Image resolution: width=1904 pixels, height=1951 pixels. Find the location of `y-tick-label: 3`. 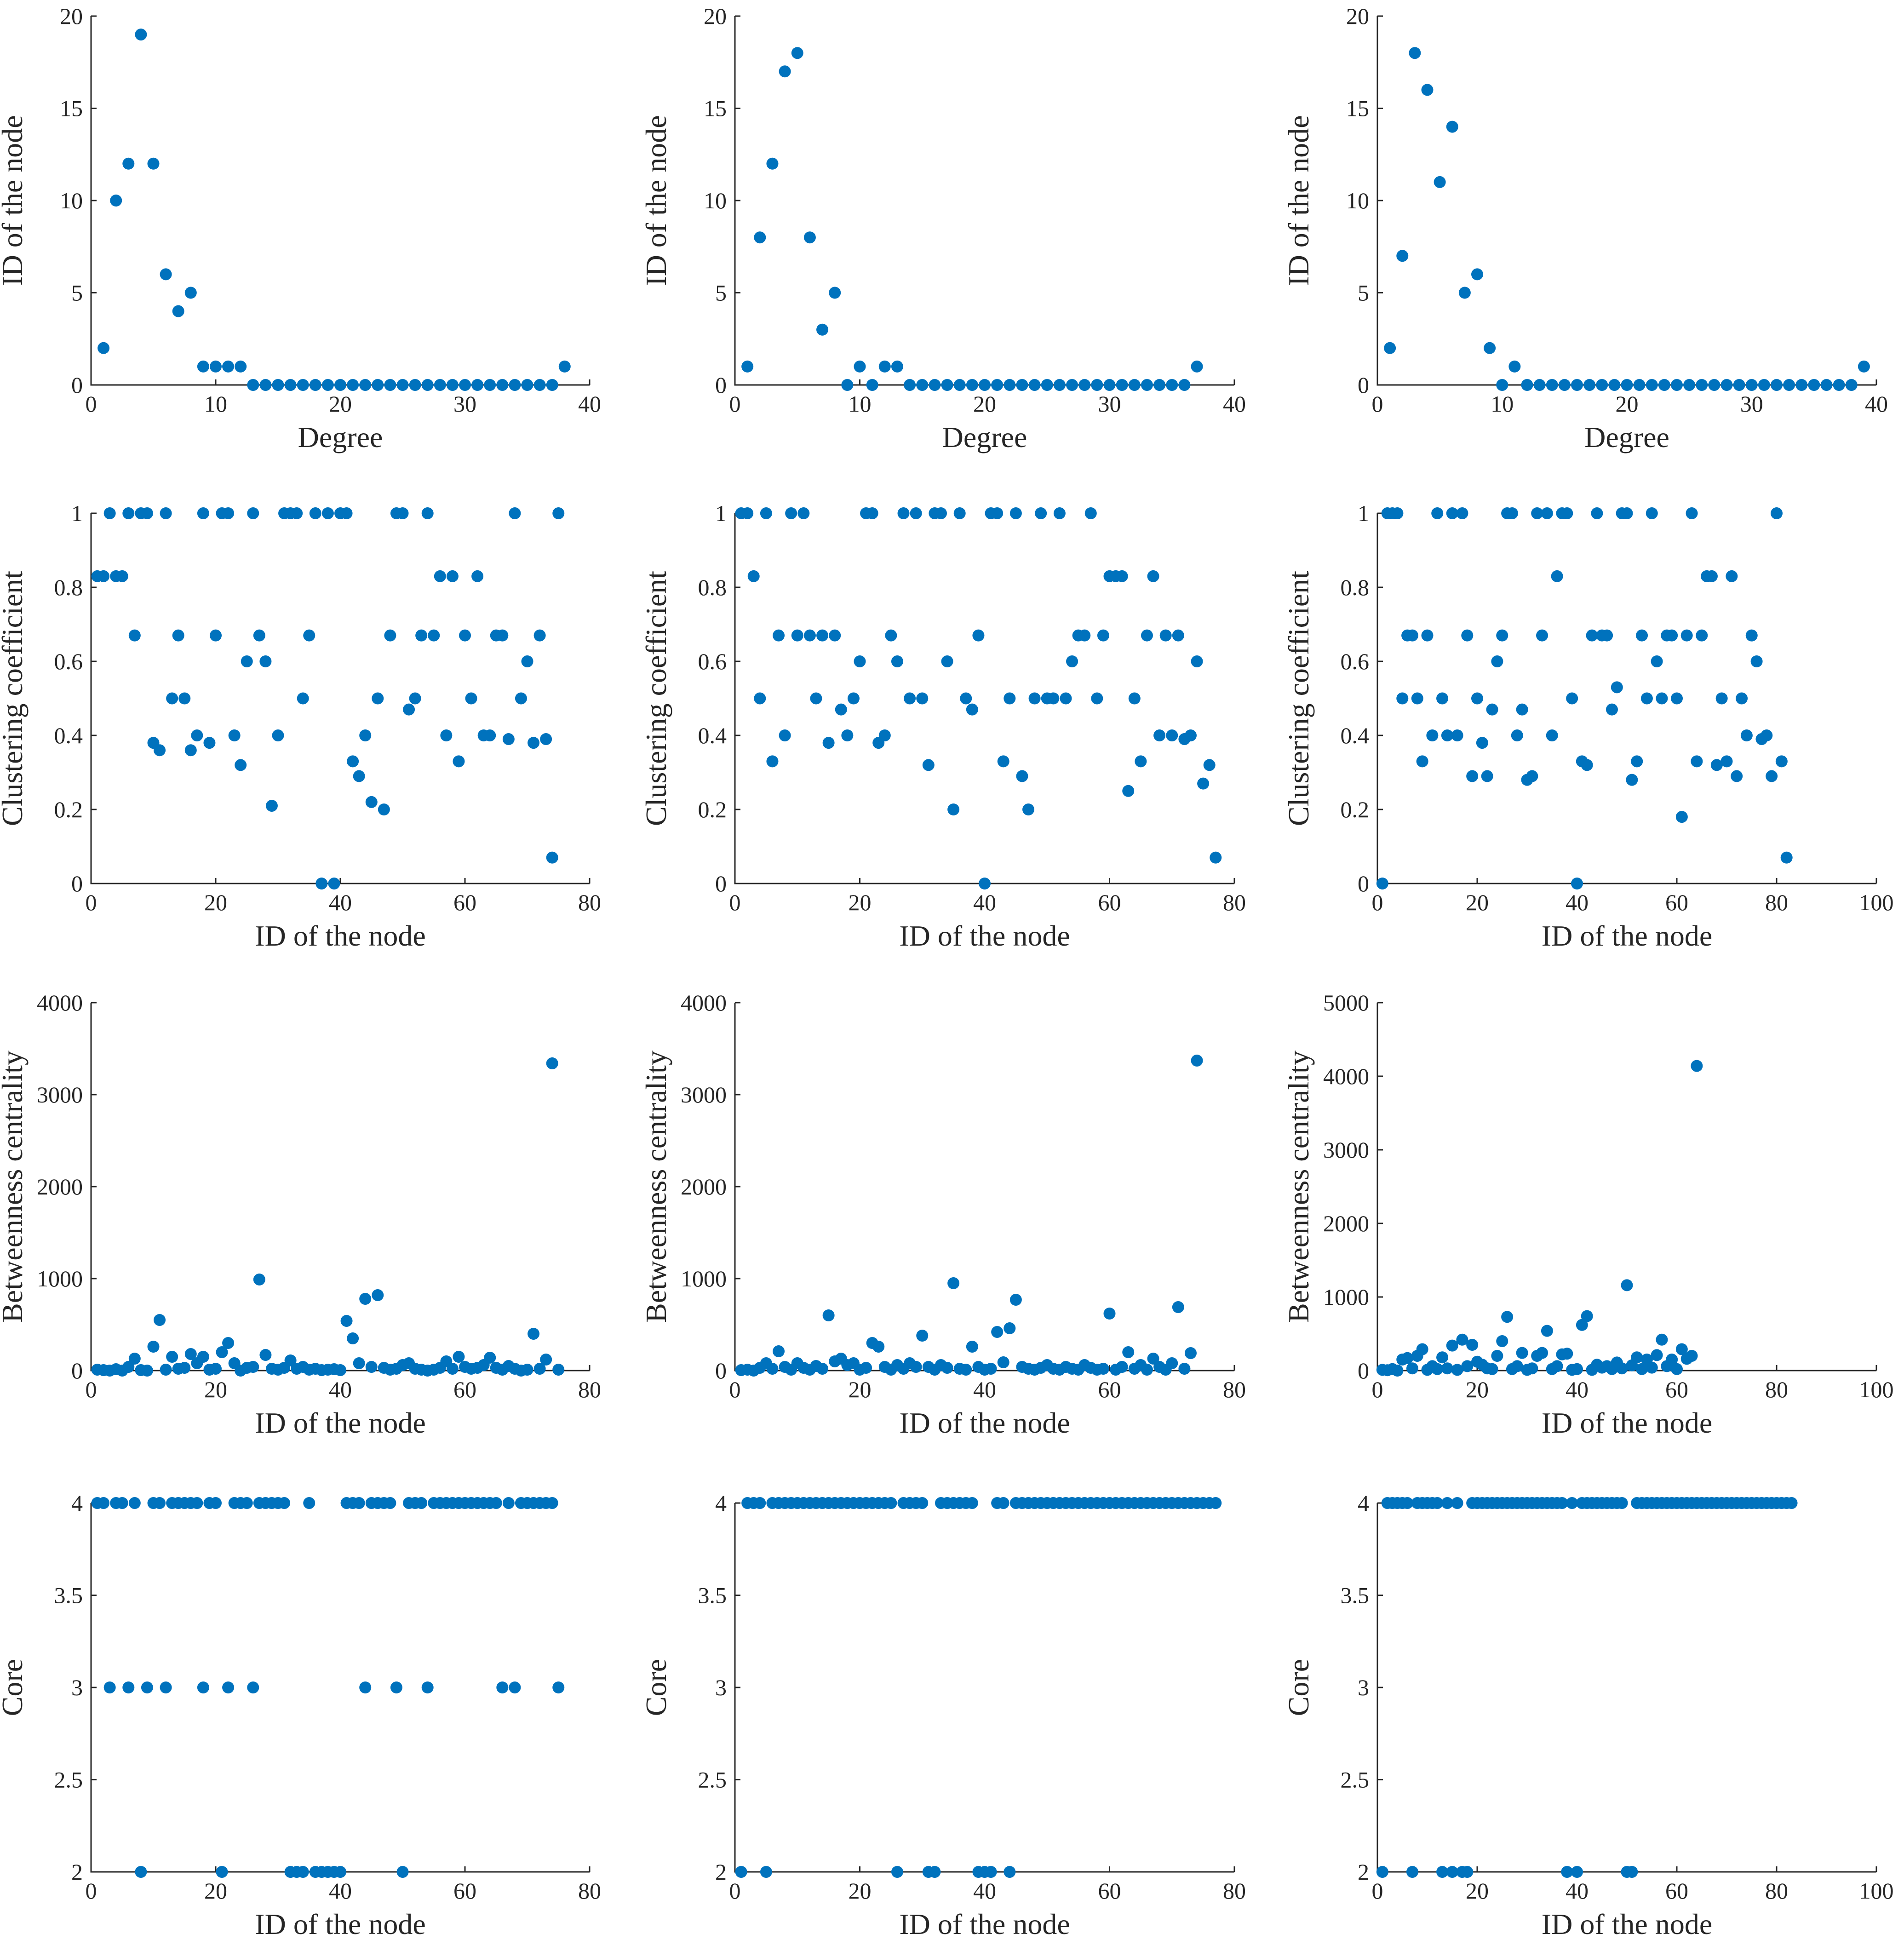

y-tick-label: 3 is located at coordinates (1363, 1687).